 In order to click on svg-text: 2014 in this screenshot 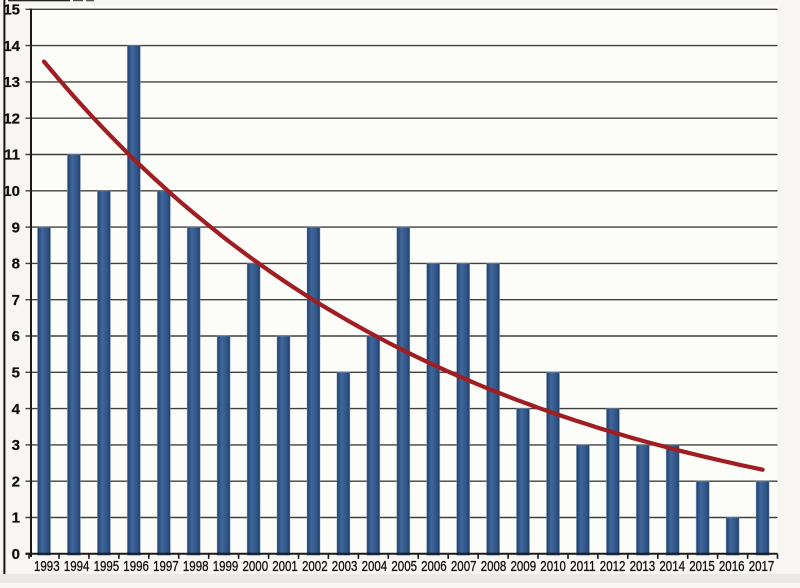, I will do `click(672, 566)`.